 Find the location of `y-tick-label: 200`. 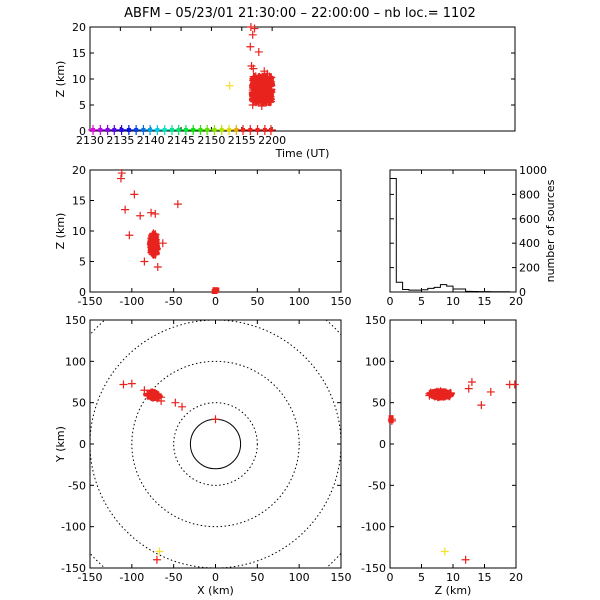

y-tick-label: 200 is located at coordinates (529, 268).